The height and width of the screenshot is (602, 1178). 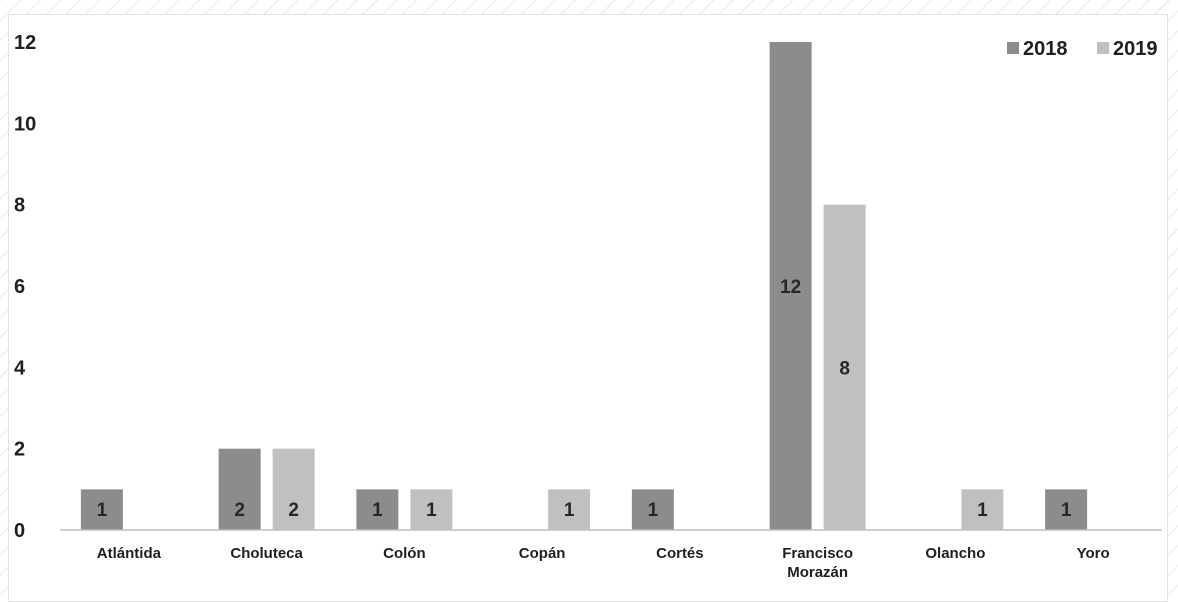 I want to click on y-tick-label: 4, so click(x=20, y=368).